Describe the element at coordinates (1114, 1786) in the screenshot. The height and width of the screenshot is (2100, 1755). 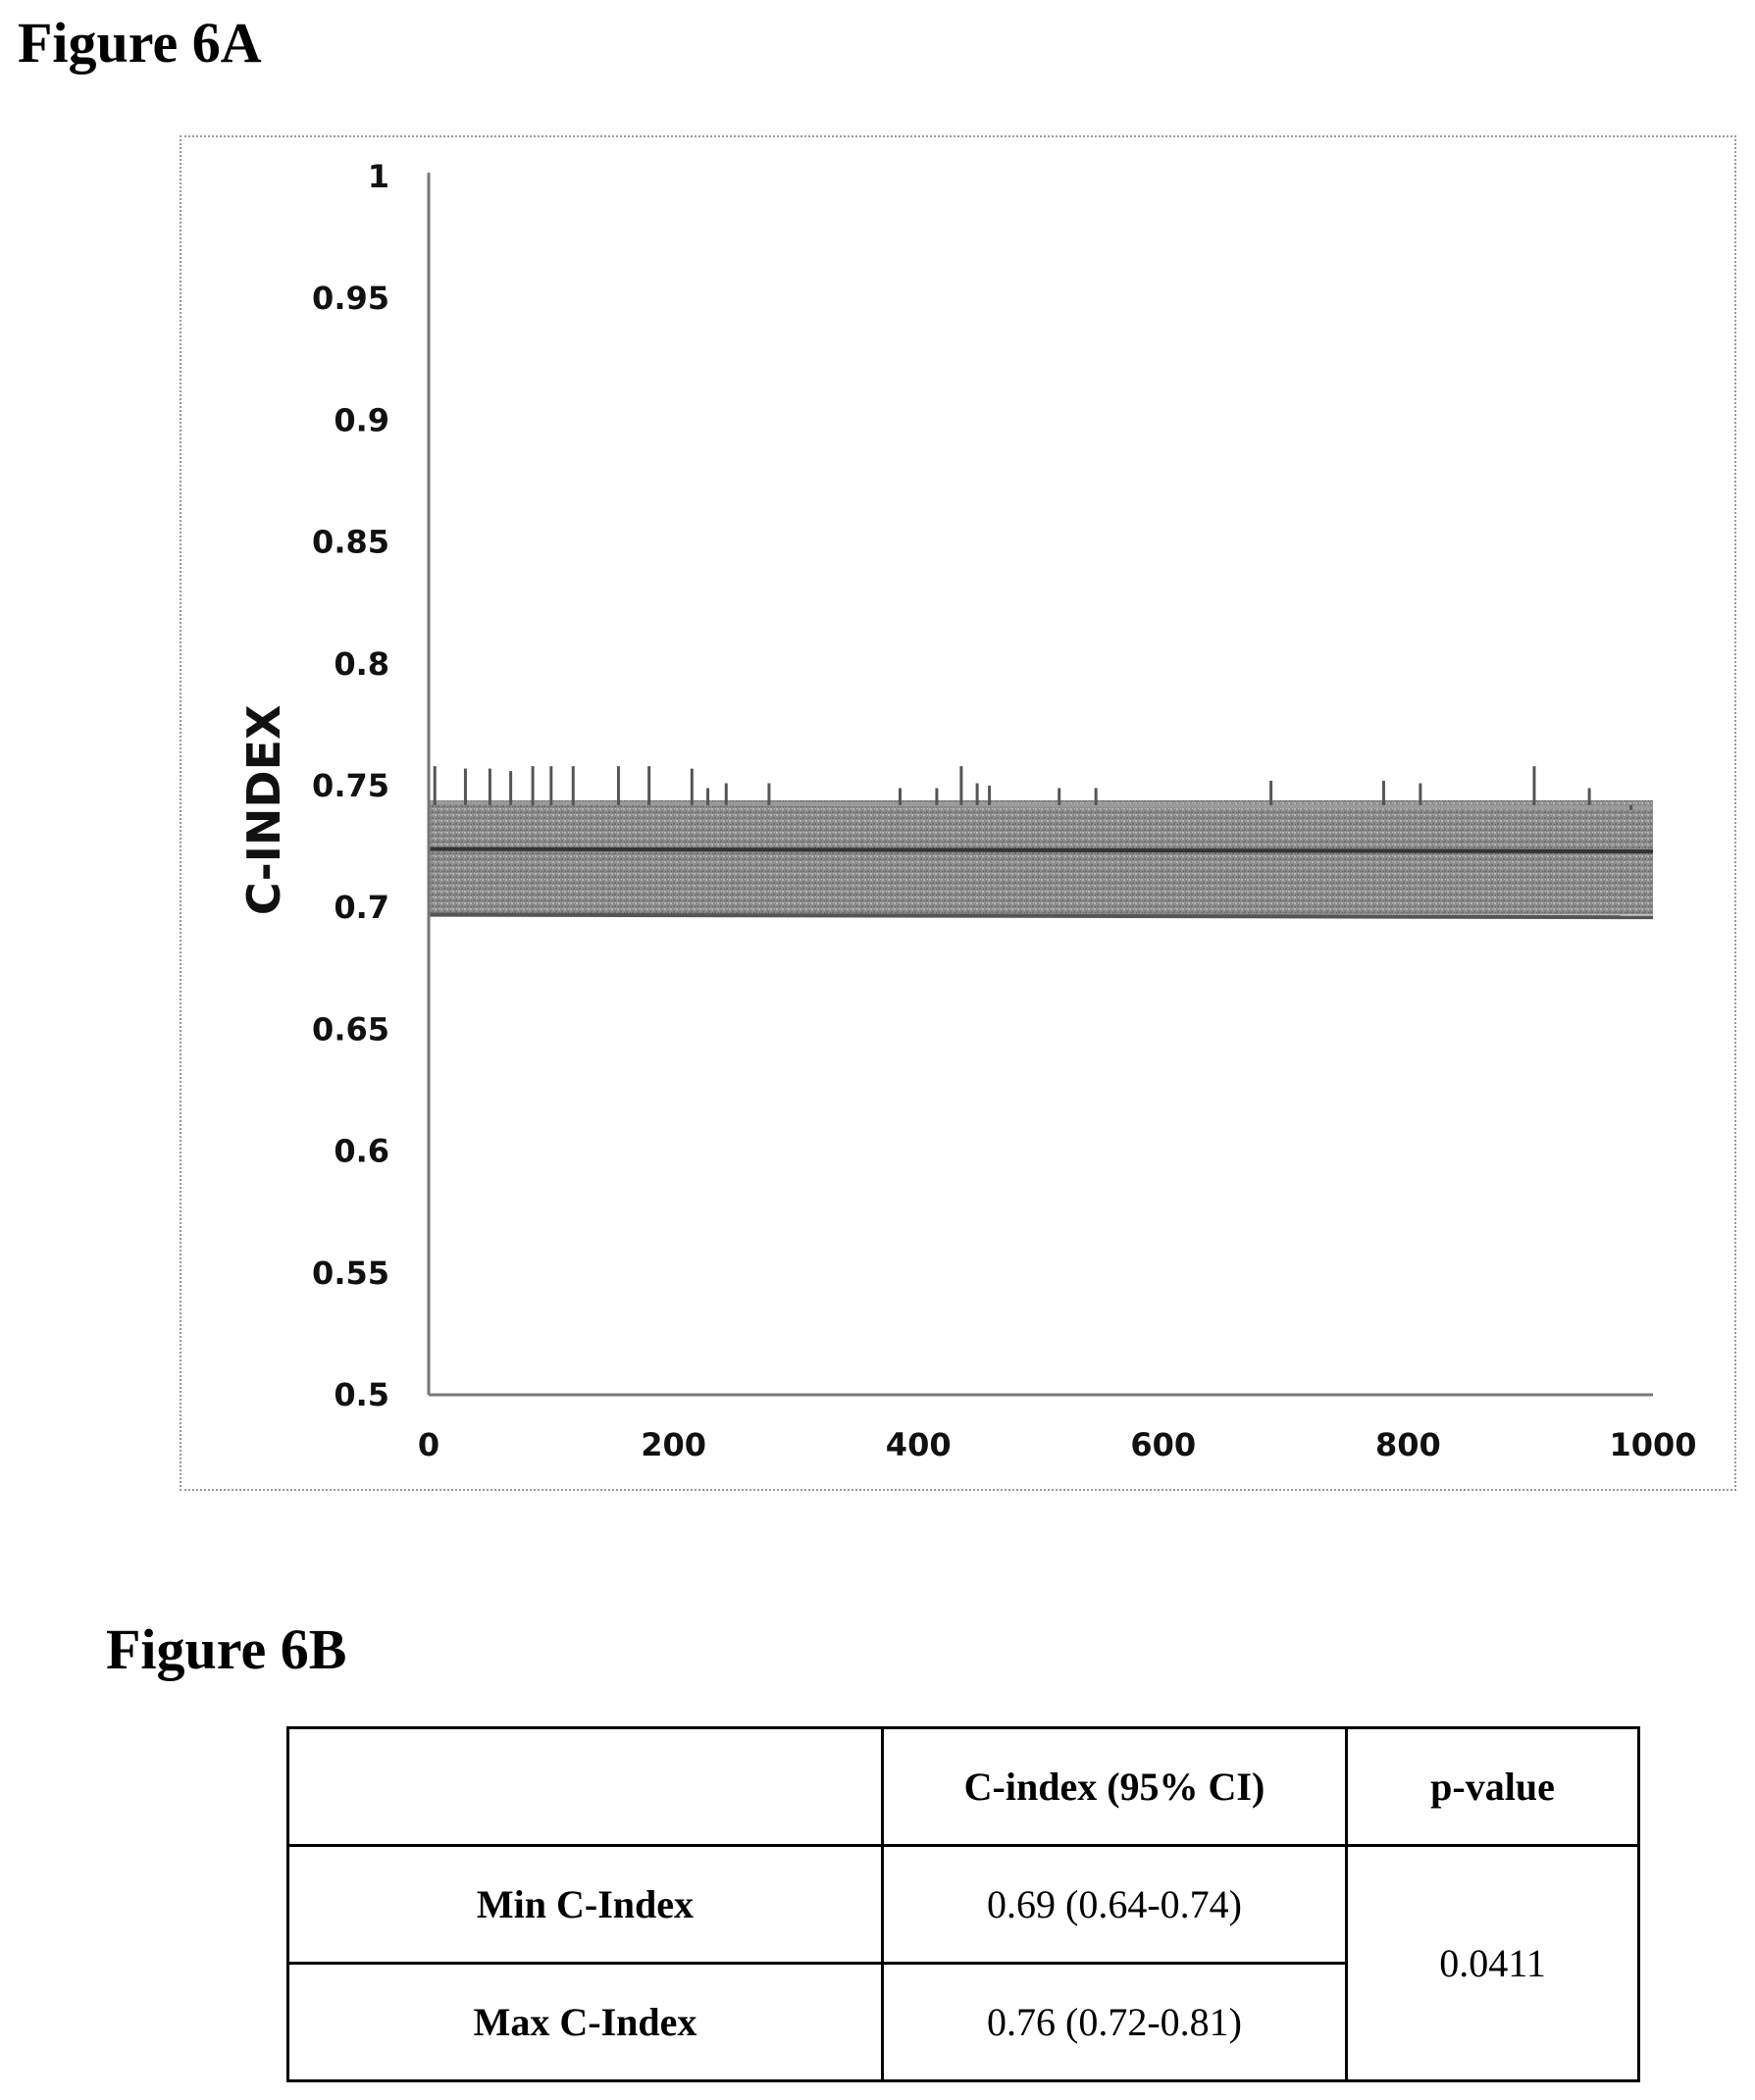
I see `header-cell-c-index: C-index (95% CI)` at that location.